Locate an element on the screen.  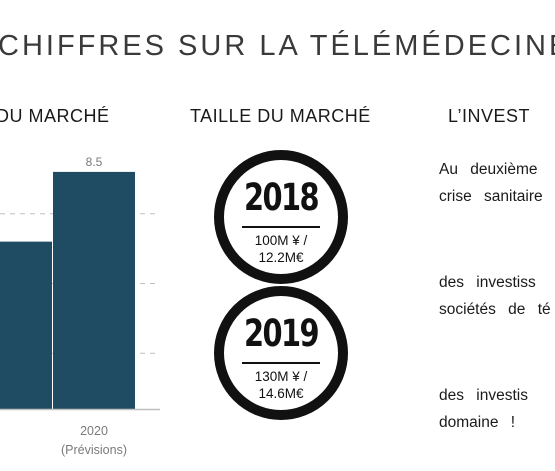
paragraph-line: des investis is located at coordinates (483, 395).